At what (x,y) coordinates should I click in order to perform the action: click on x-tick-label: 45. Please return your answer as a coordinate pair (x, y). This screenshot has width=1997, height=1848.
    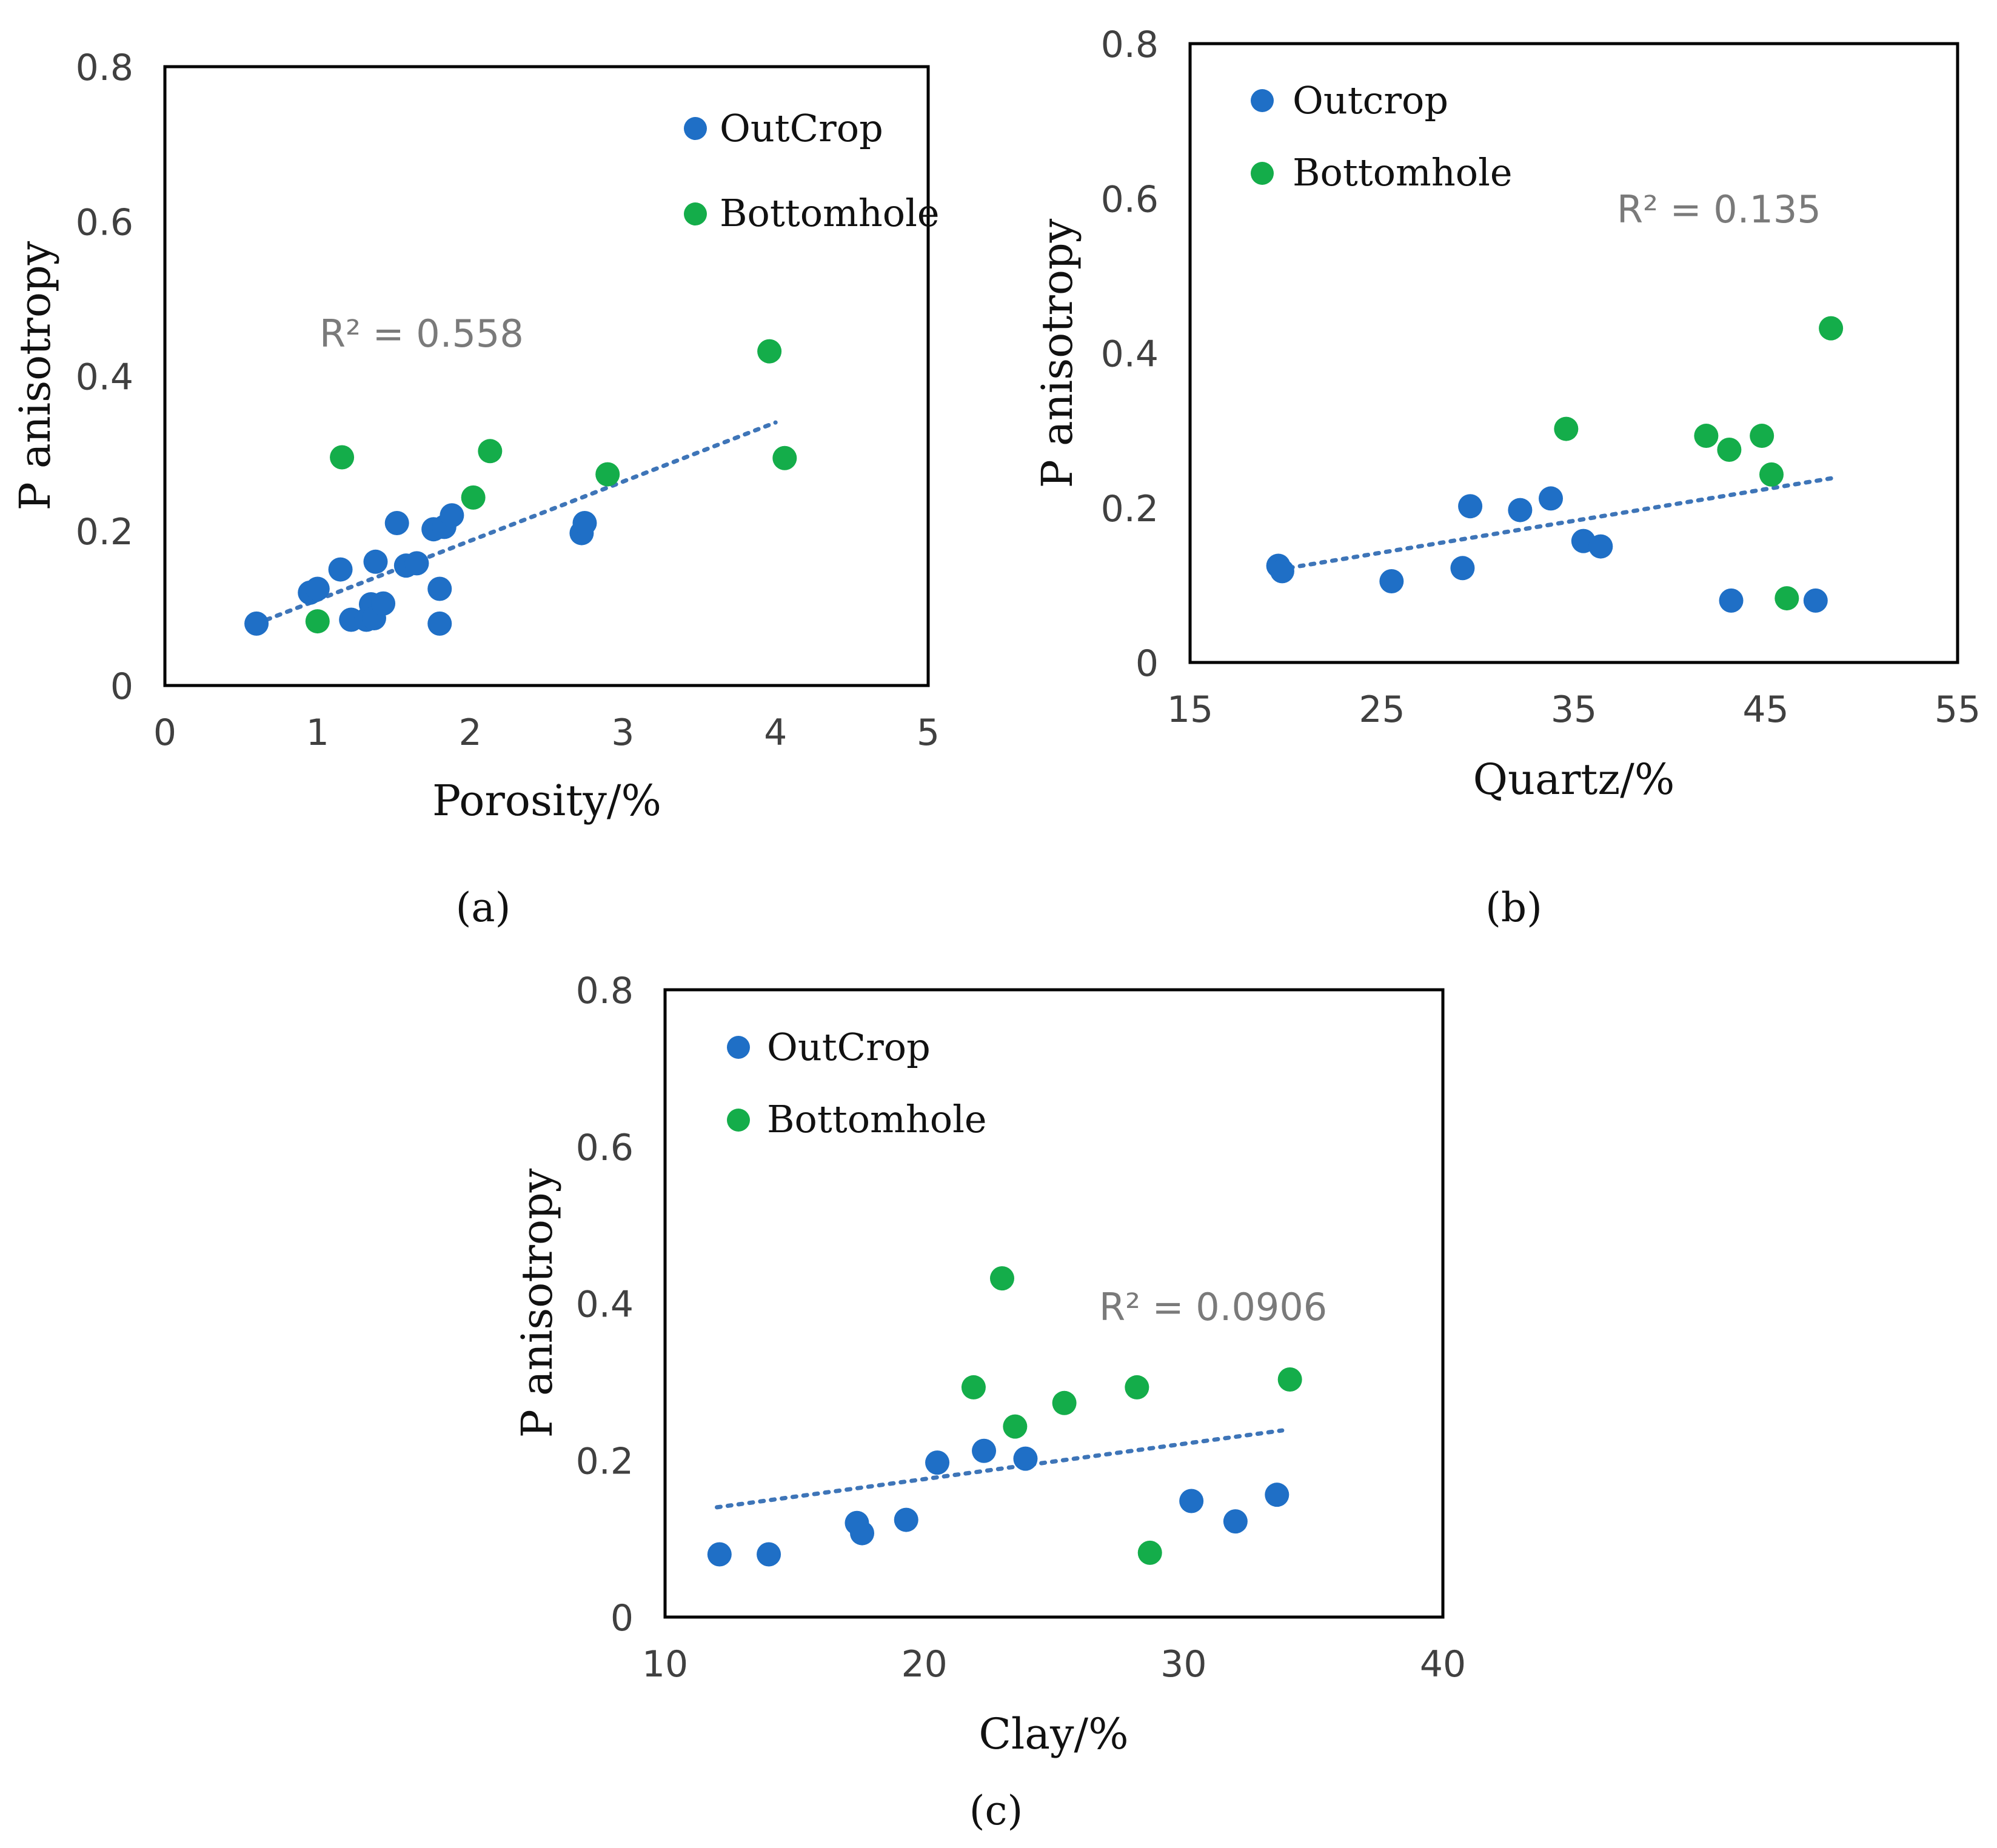
    Looking at the image, I should click on (1765, 710).